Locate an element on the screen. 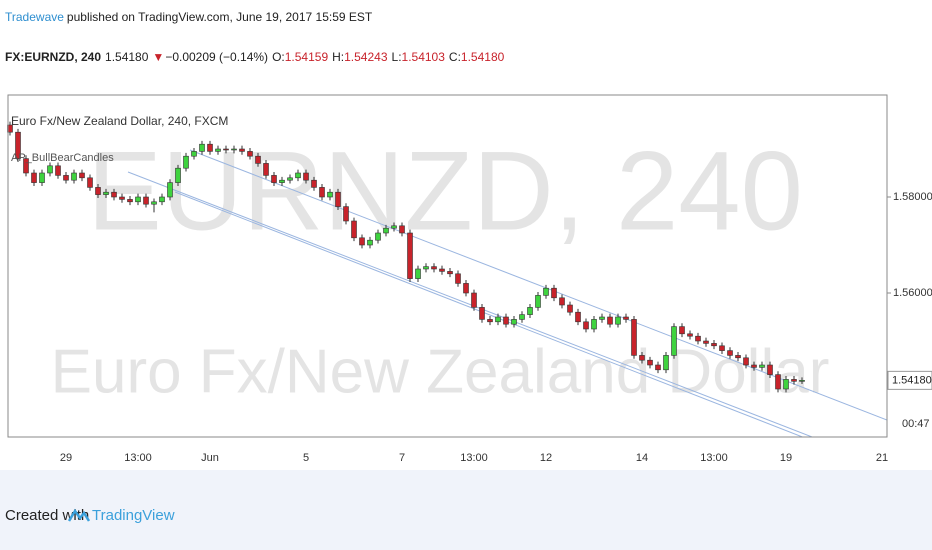  created-with: Created with is located at coordinates (47, 515).